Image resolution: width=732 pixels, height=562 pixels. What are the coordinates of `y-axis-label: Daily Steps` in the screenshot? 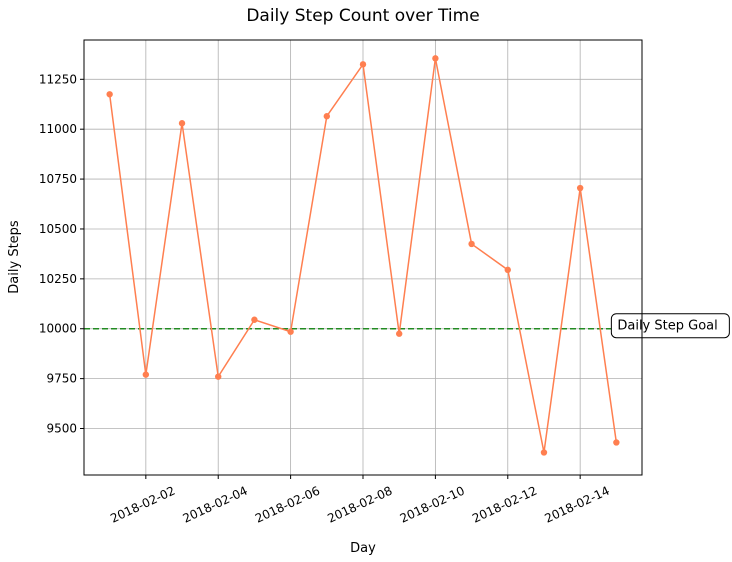 It's located at (14, 257).